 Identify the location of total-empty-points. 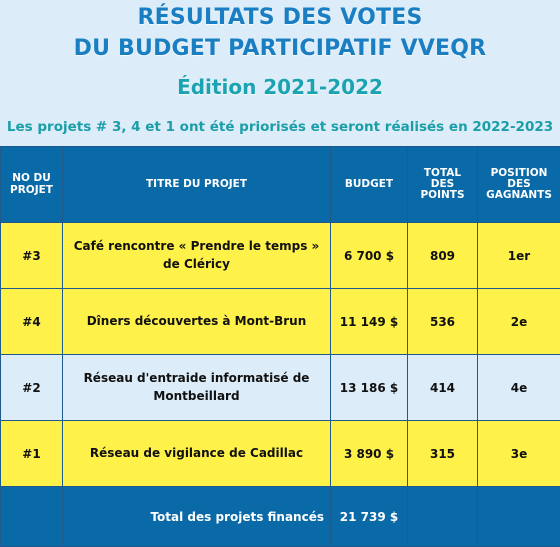
(443, 517).